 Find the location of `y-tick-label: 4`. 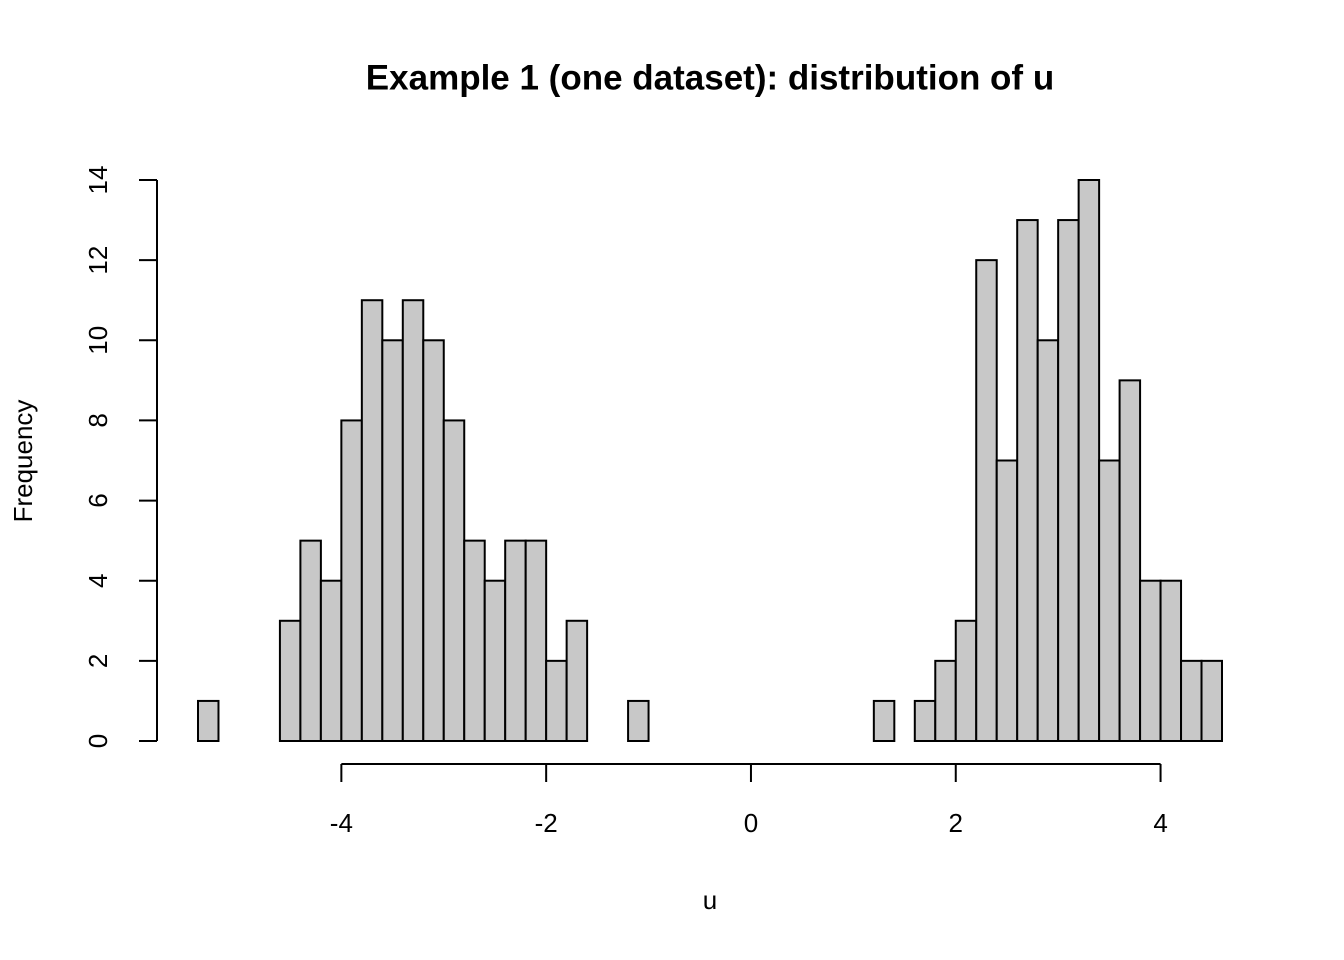

y-tick-label: 4 is located at coordinates (98, 580).